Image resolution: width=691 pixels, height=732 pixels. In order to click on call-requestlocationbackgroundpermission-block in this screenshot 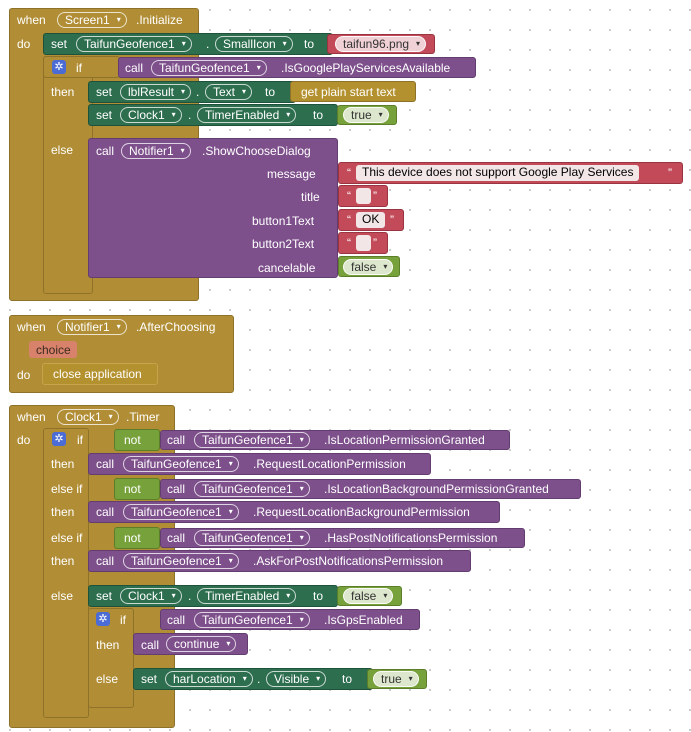, I will do `click(294, 512)`.